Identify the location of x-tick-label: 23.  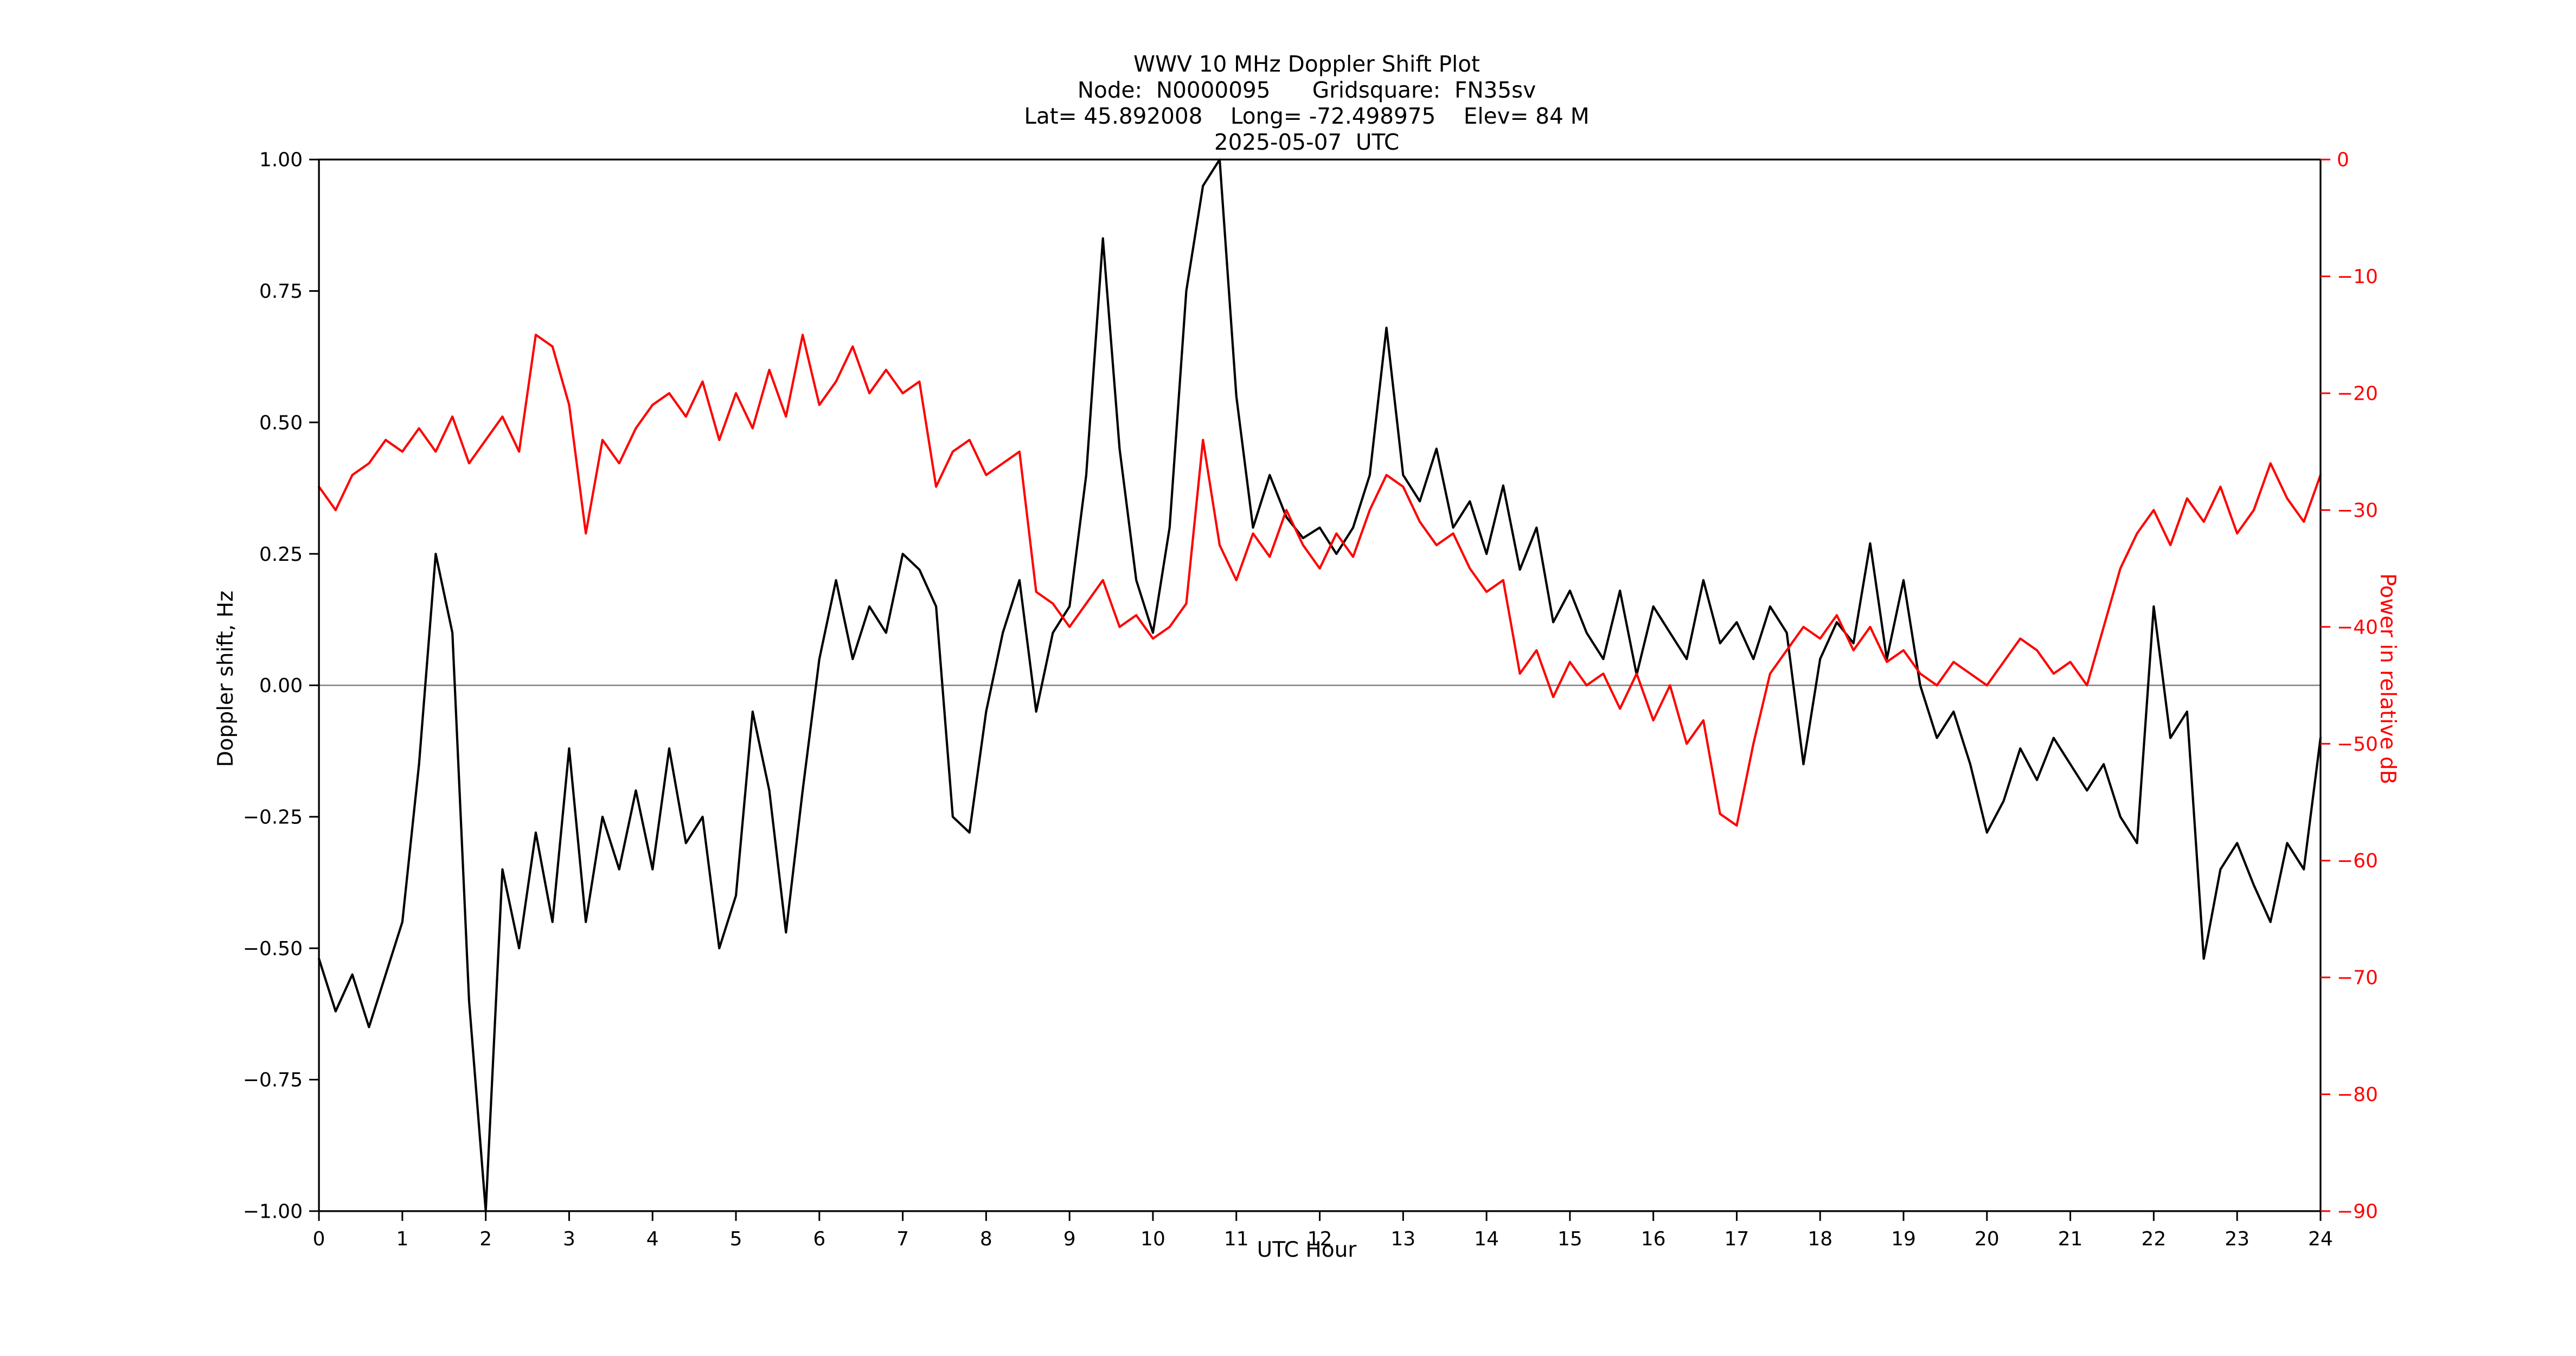
(2237, 1239).